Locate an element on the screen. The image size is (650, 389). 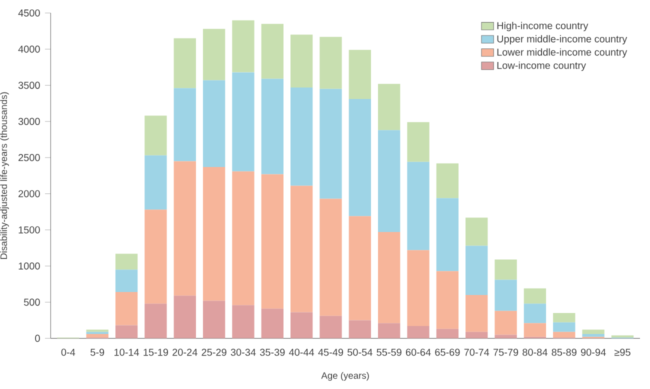
x-tick-label: 25-29 is located at coordinates (214, 352).